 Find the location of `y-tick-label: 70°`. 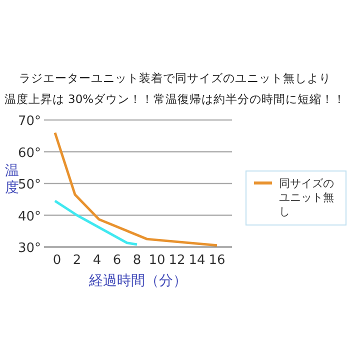

y-tick-label: 70° is located at coordinates (29, 121).